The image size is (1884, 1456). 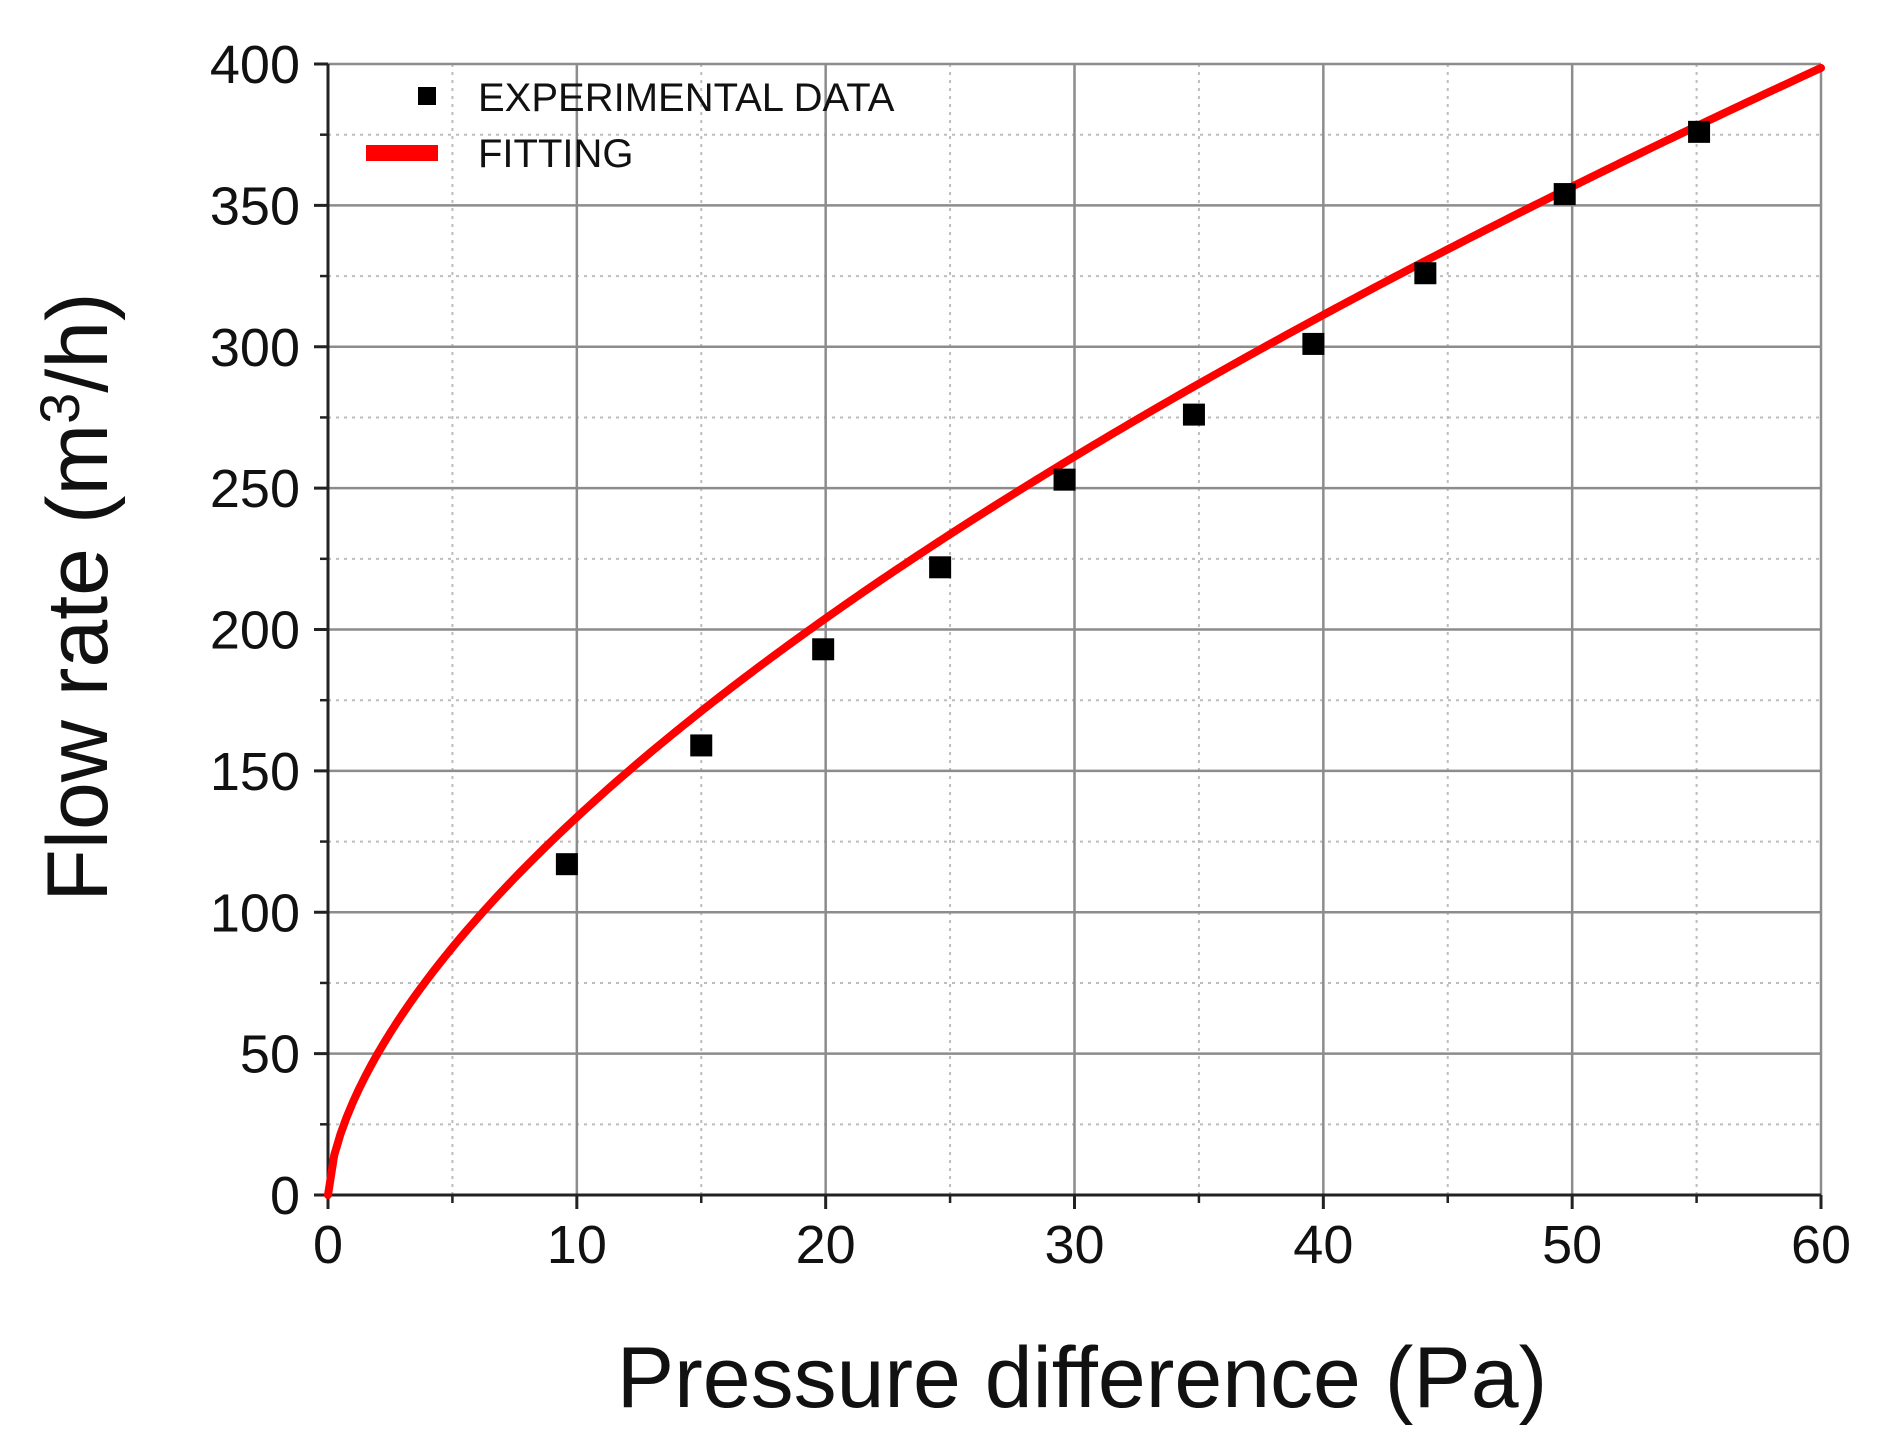 I want to click on y-axis-title-main: Flow rate (m, so click(x=78, y=663).